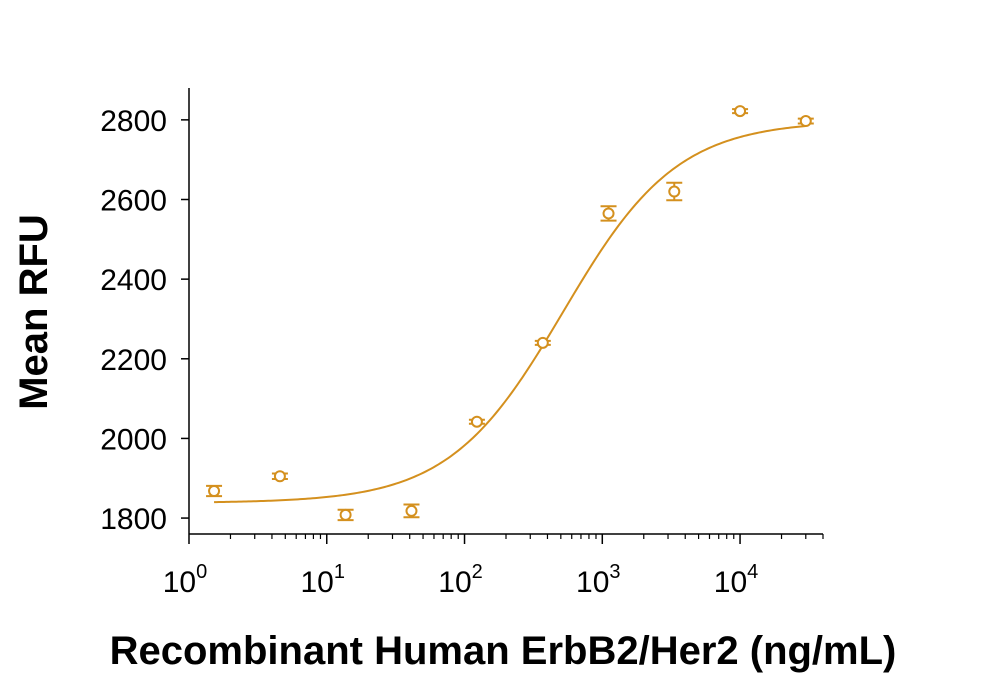 Image resolution: width=1001 pixels, height=681 pixels. What do you see at coordinates (133, 360) in the screenshot?
I see `y-tick-label: 2200` at bounding box center [133, 360].